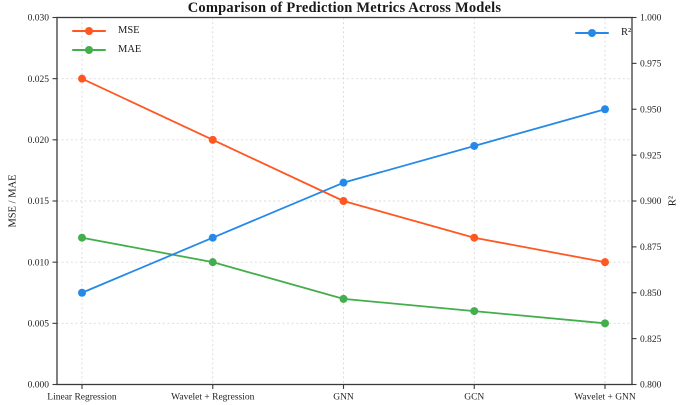 The height and width of the screenshot is (405, 685). Describe the element at coordinates (651, 340) in the screenshot. I see `y-tick-label-right: 0.825` at that location.